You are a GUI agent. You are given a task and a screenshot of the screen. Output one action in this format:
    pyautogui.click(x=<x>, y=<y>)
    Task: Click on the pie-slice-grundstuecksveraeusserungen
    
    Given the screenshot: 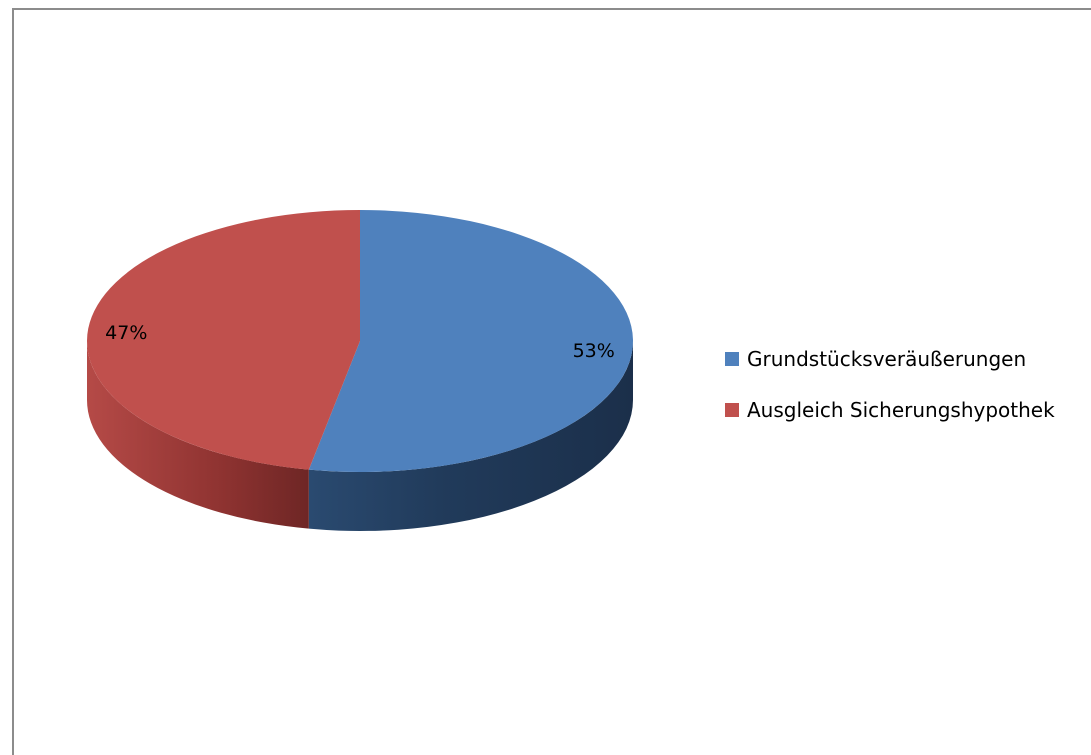 What is the action you would take?
    pyautogui.click(x=470, y=341)
    